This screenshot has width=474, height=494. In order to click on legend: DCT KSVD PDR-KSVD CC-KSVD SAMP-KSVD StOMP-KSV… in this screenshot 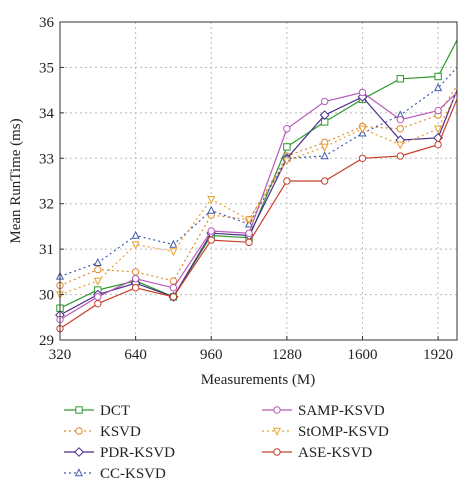, I will do `click(226, 442)`.